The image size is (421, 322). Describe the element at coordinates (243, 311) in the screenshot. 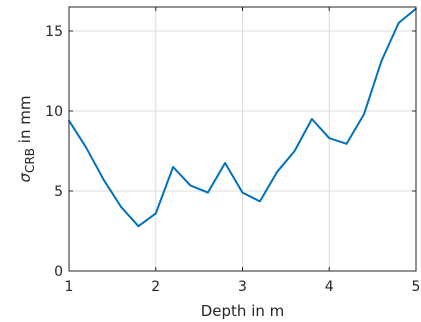

I see `x-axis-label: Depth in m` at that location.